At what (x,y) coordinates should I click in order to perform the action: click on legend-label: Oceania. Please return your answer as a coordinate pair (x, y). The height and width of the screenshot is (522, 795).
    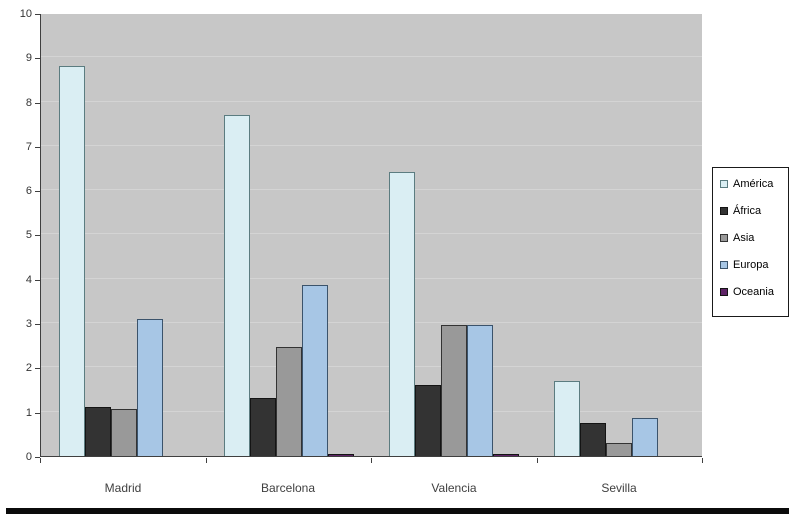
    Looking at the image, I should click on (753, 292).